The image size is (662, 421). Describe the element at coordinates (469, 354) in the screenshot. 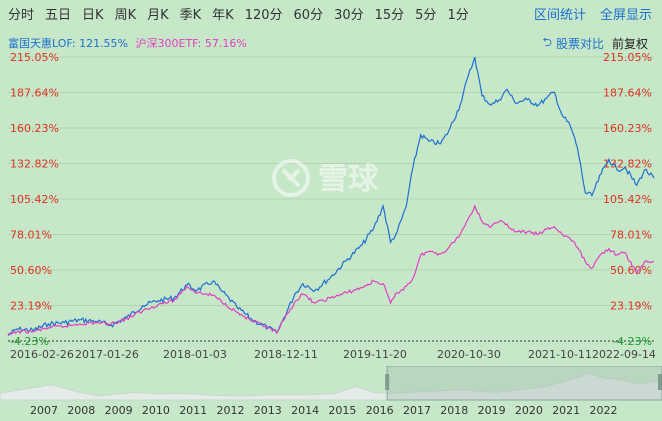

I see `x-tick-label: 2020-10-30` at that location.